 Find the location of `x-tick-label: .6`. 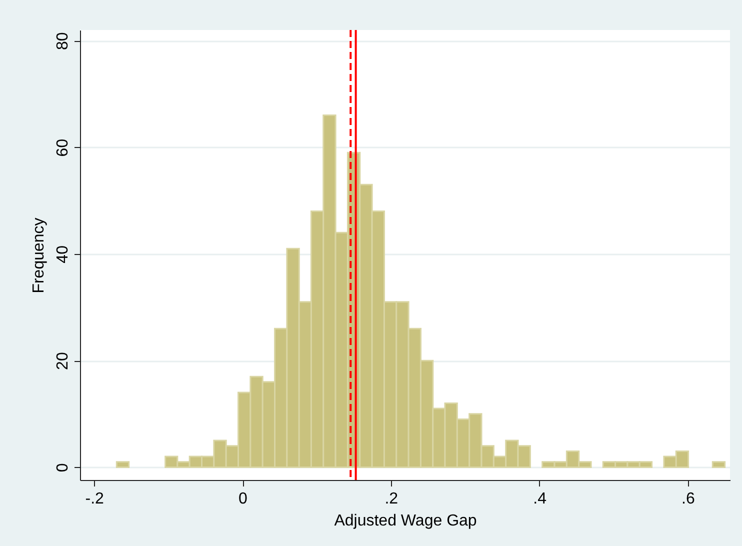

x-tick-label: .6 is located at coordinates (688, 499).